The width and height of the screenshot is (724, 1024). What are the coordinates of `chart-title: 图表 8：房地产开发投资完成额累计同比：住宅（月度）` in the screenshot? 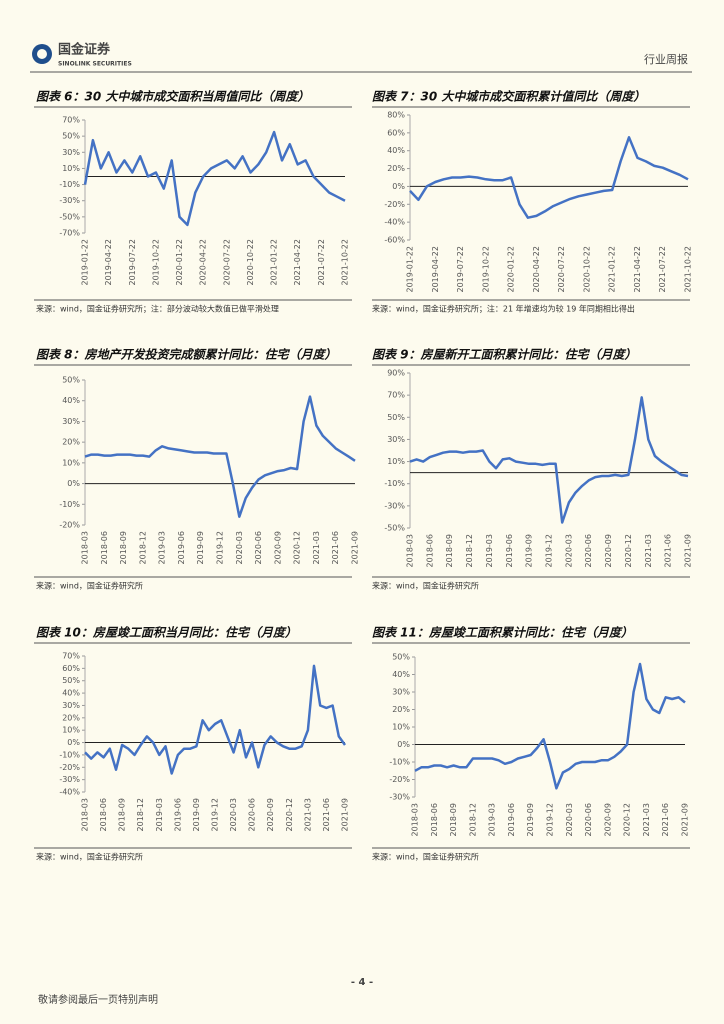 It's located at (186, 355).